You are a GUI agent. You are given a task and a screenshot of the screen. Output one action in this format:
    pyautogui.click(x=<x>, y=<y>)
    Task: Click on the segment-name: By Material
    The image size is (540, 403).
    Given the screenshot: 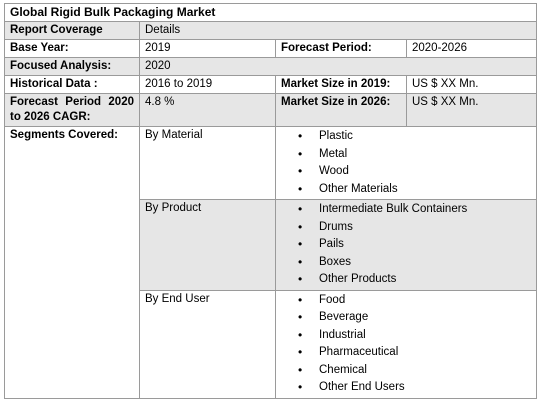 What is the action you would take?
    pyautogui.click(x=207, y=163)
    